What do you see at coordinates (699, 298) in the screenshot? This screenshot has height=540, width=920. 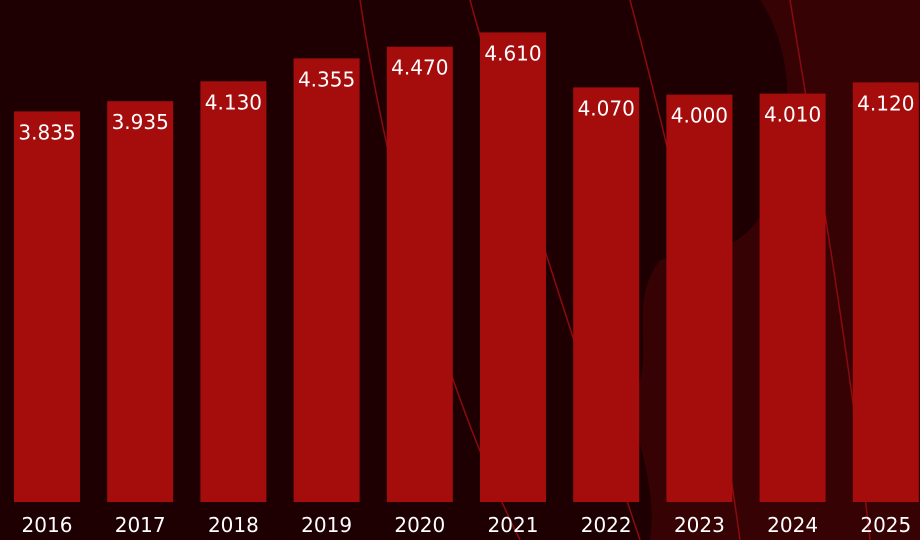 I see `bar-2023` at bounding box center [699, 298].